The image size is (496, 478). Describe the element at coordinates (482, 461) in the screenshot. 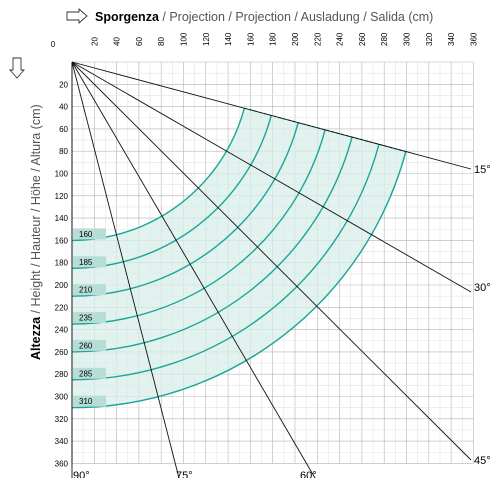

I see `angle-label: 45°` at that location.